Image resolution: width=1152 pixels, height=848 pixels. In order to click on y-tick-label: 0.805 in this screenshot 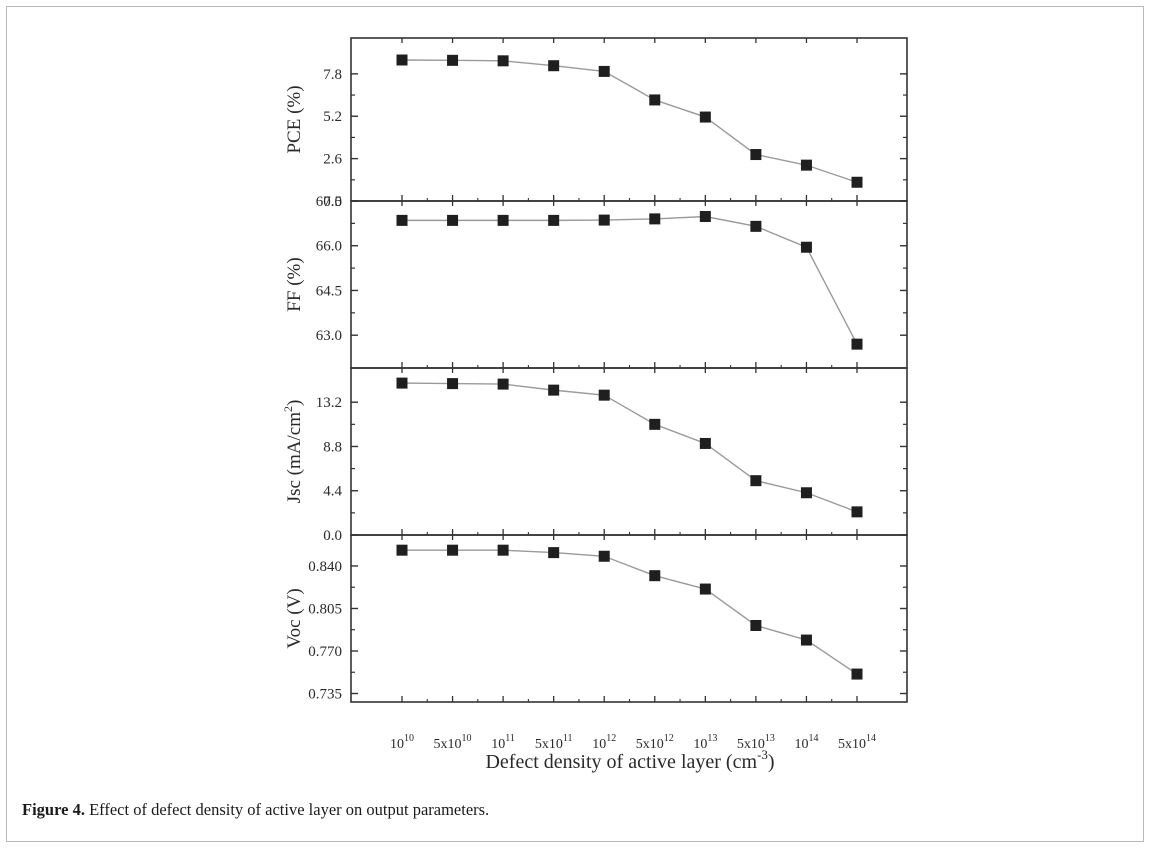, I will do `click(325, 609)`.